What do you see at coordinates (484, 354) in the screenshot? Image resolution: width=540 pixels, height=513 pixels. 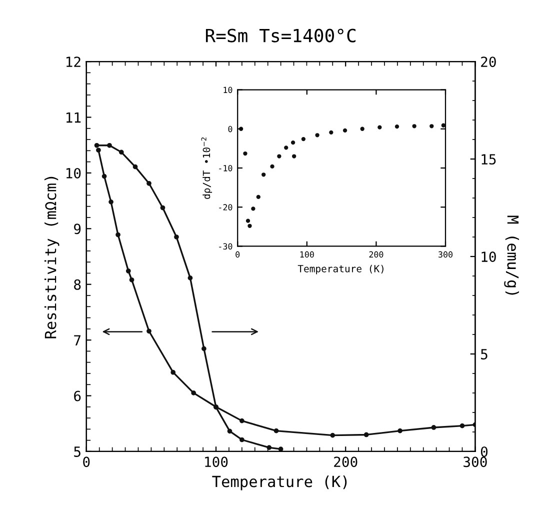 I see `y2-tick-label: 5` at bounding box center [484, 354].